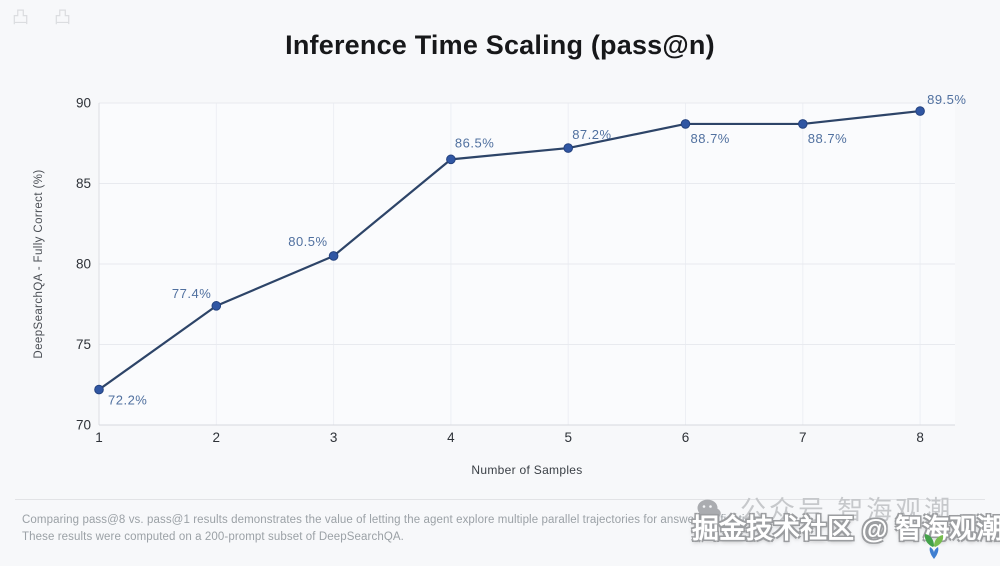 The height and width of the screenshot is (566, 1000). Describe the element at coordinates (83, 425) in the screenshot. I see `y-tick-label: 70` at that location.